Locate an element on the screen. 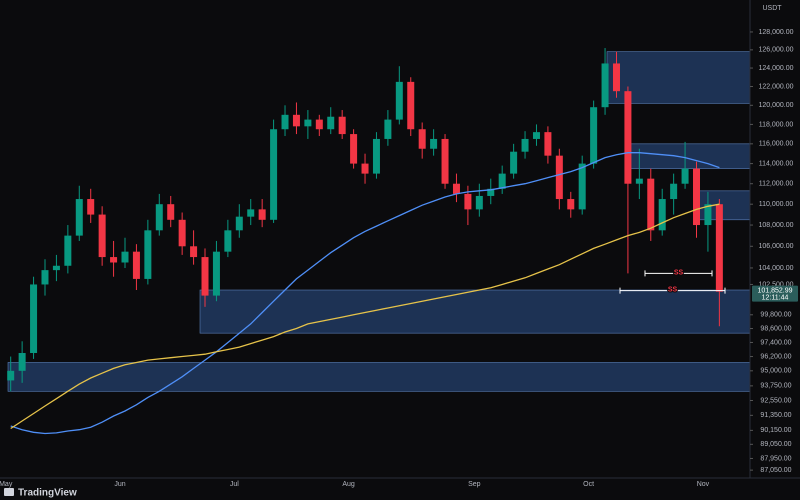 The image size is (800, 500). x-tick-label: Oct is located at coordinates (588, 484).